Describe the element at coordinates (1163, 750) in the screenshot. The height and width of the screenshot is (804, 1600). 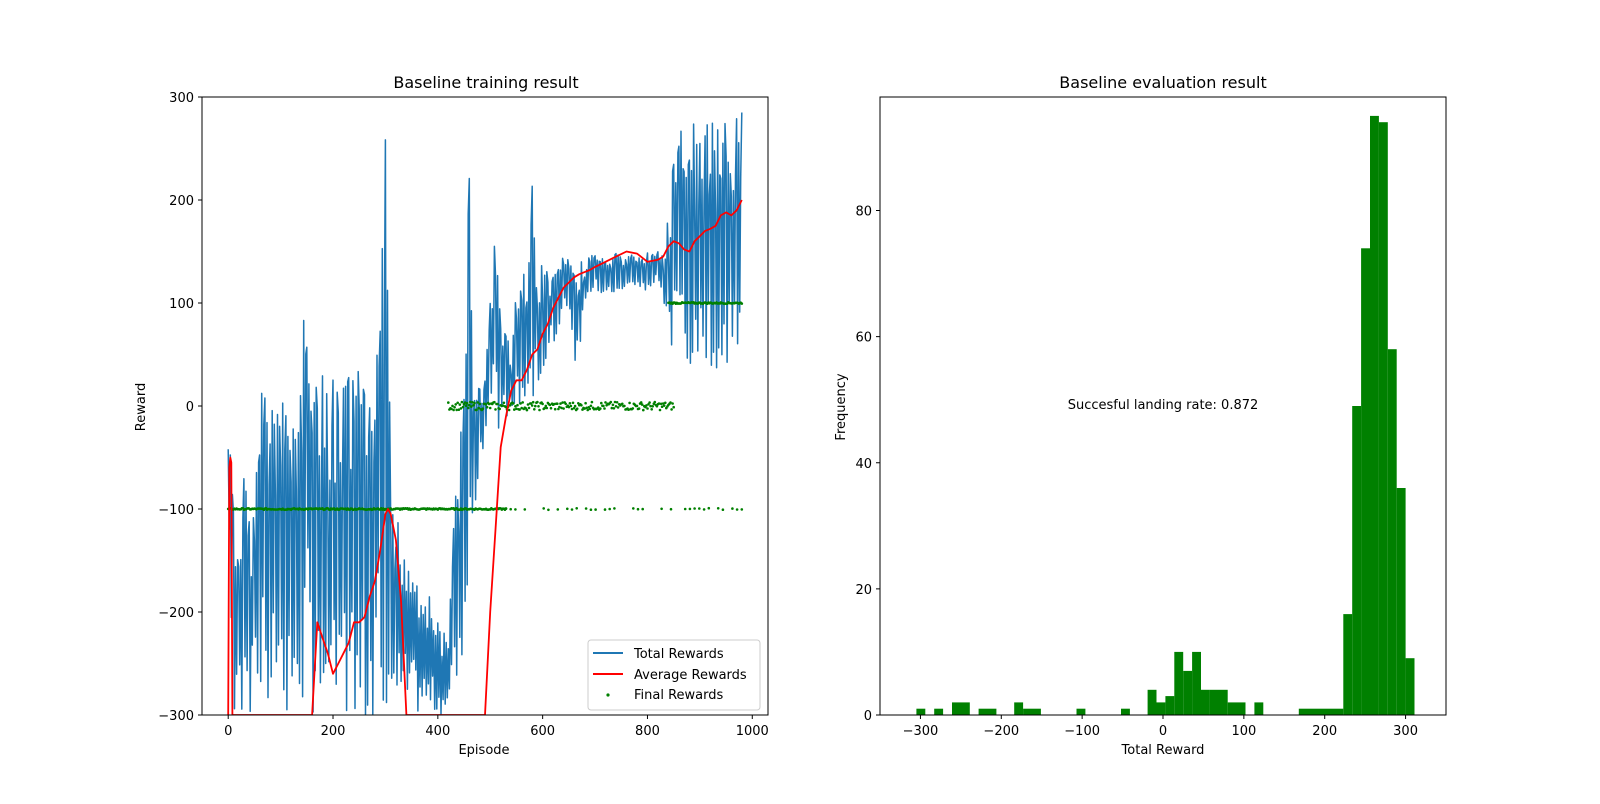
I see `evaluation-x-label: Total Reward` at that location.